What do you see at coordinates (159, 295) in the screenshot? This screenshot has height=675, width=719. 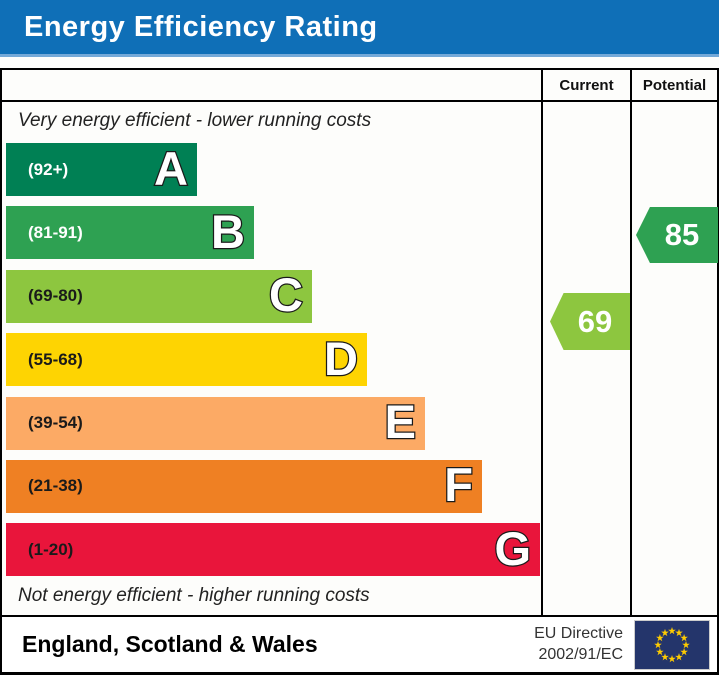 I see `band-bar-c: (69-80) C` at bounding box center [159, 295].